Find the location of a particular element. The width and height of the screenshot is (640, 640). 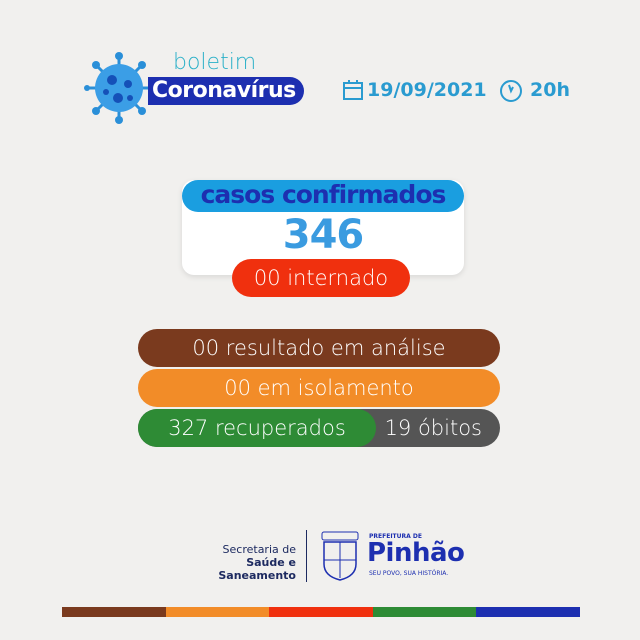

calendar-icon is located at coordinates (353, 90).